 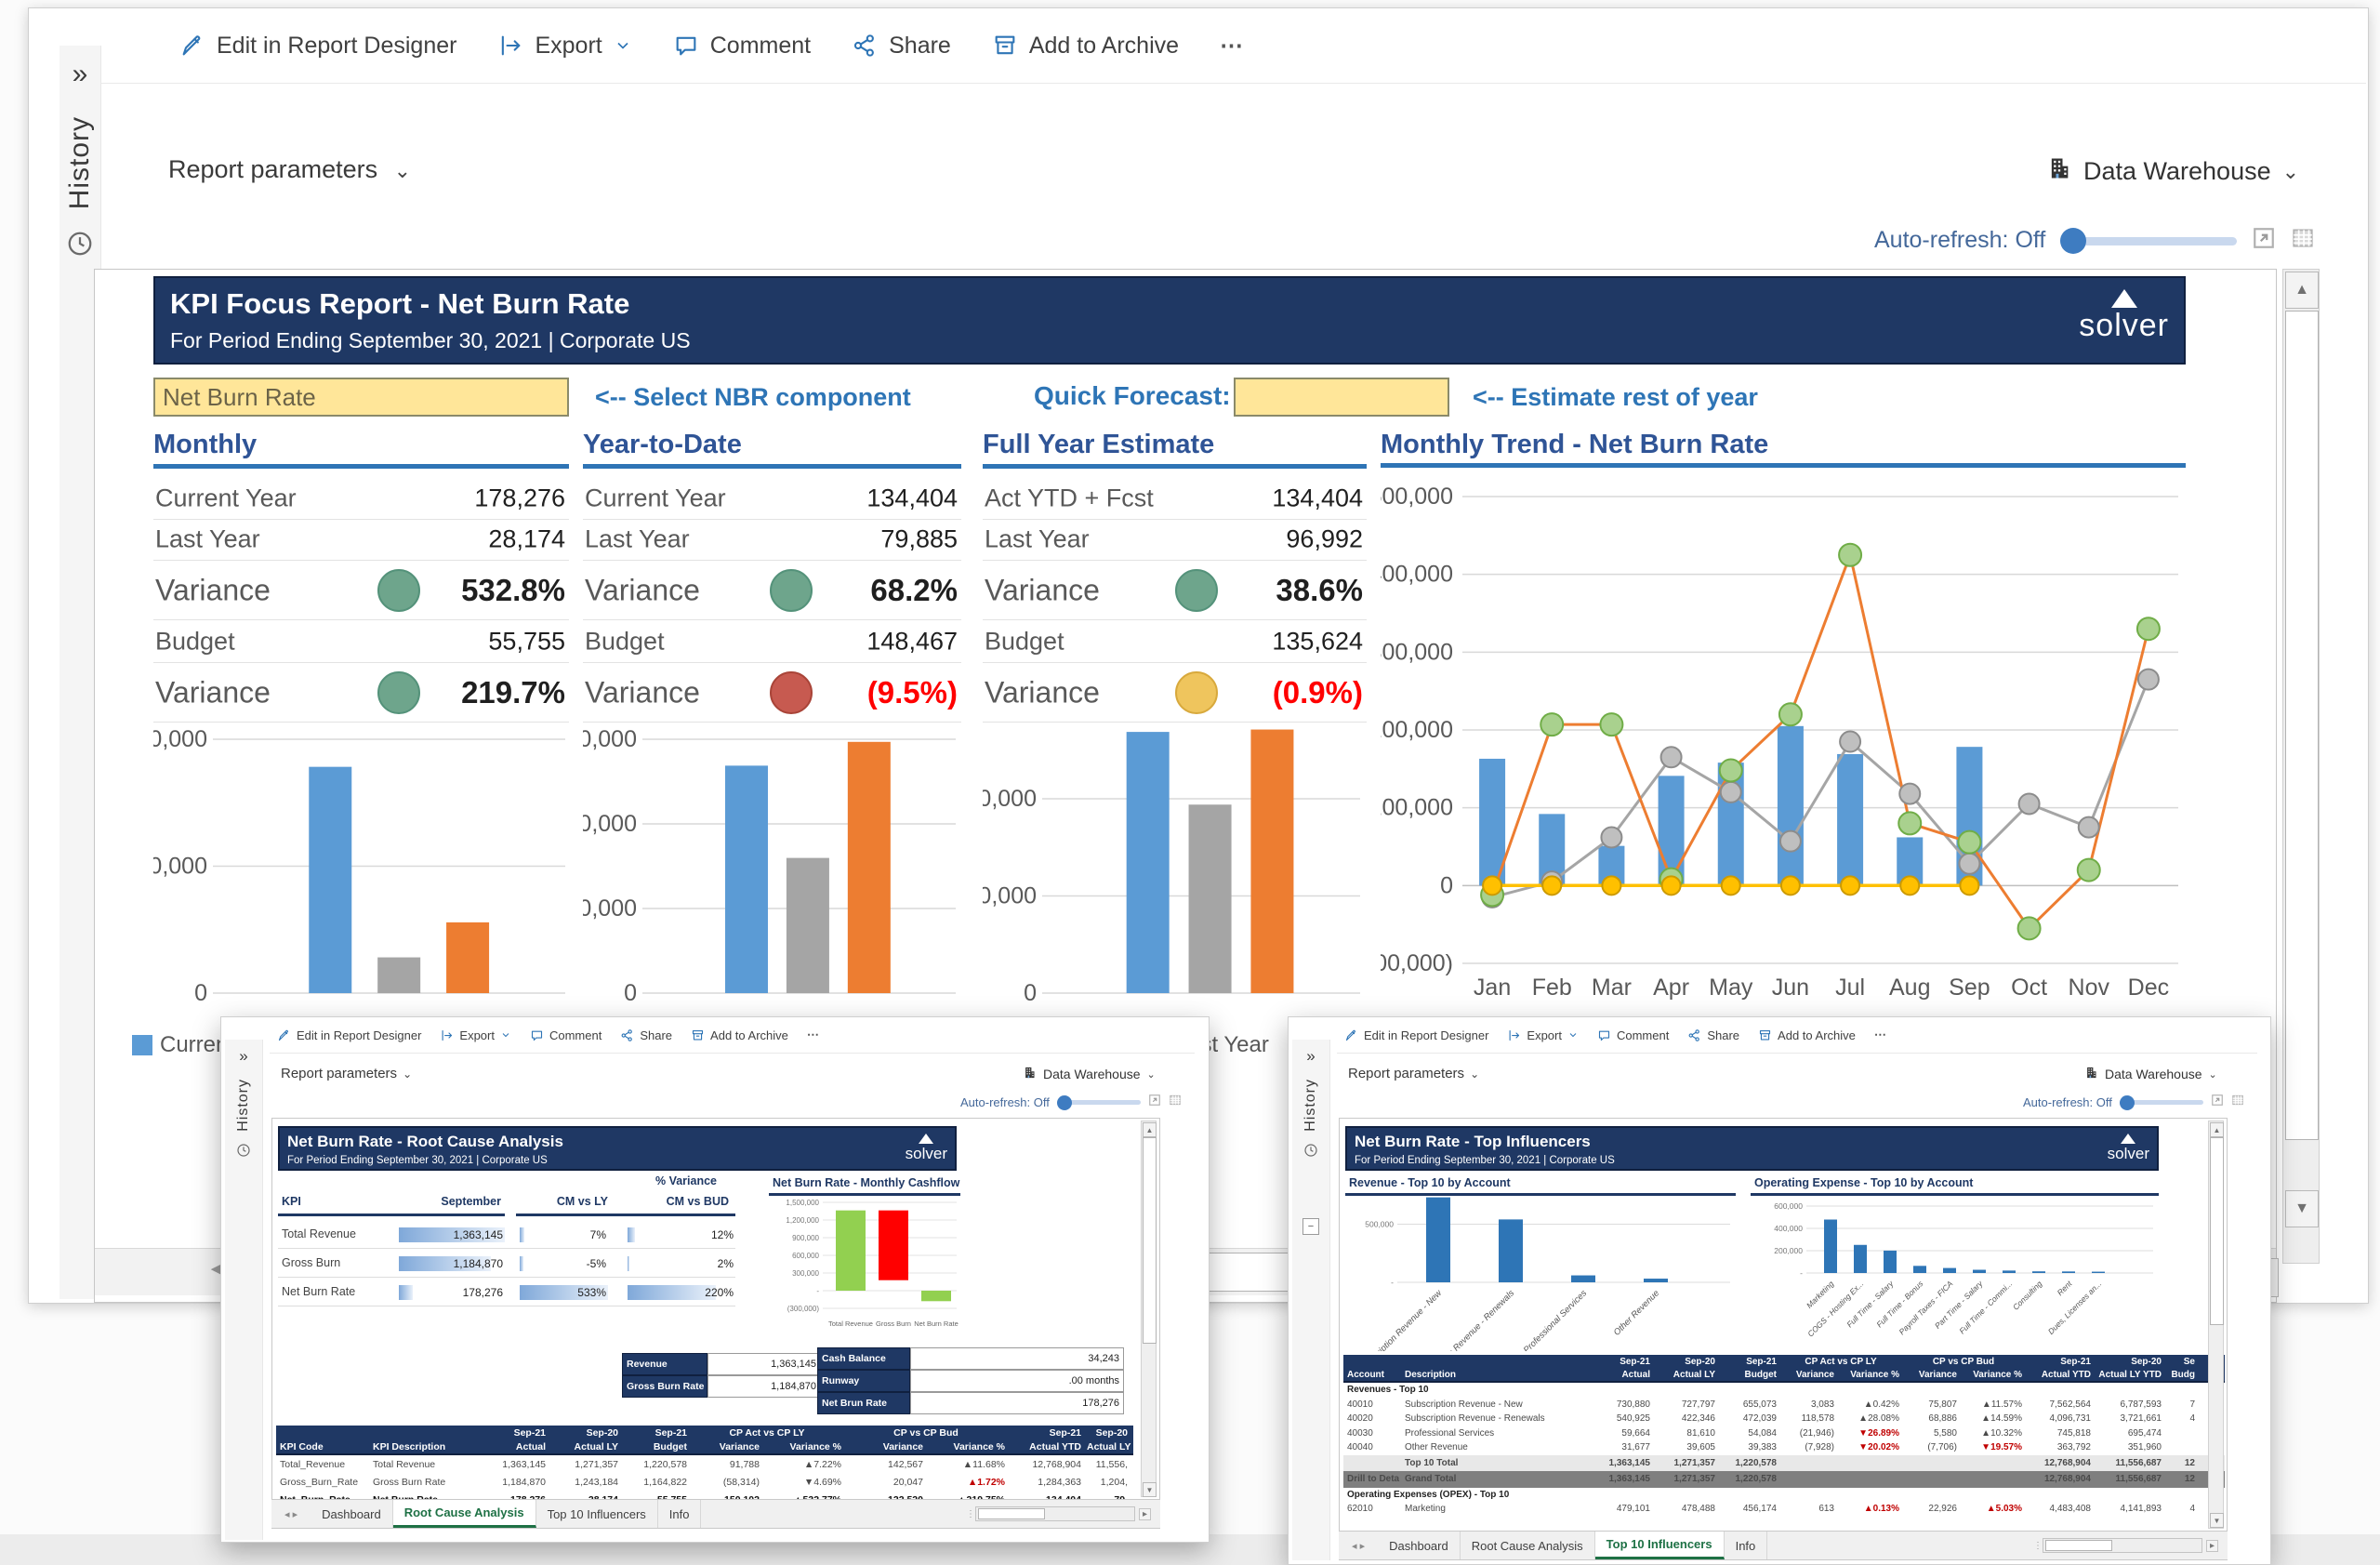 I want to click on auto-refresh-control: Auto-refresh: Off, so click(x=2133, y=1102).